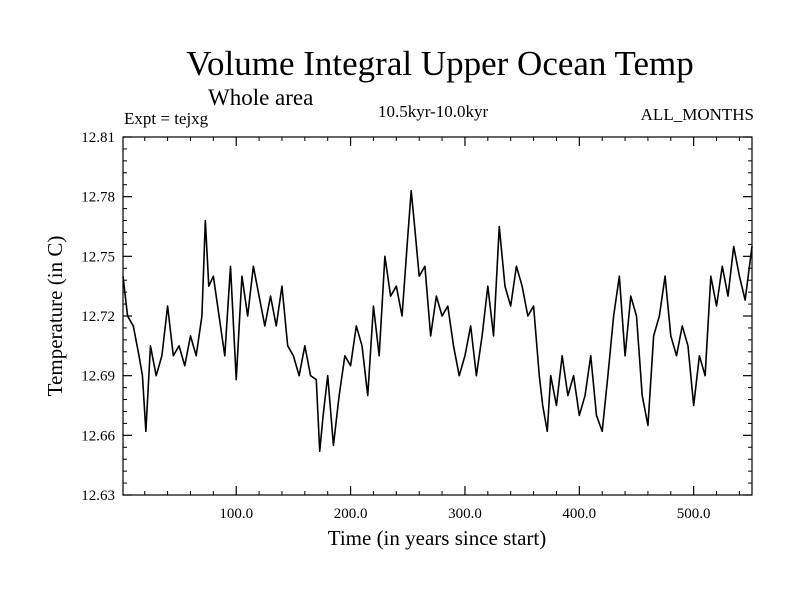 Image resolution: width=800 pixels, height=600 pixels. What do you see at coordinates (236, 514) in the screenshot?
I see `x-tick-label: 100.0` at bounding box center [236, 514].